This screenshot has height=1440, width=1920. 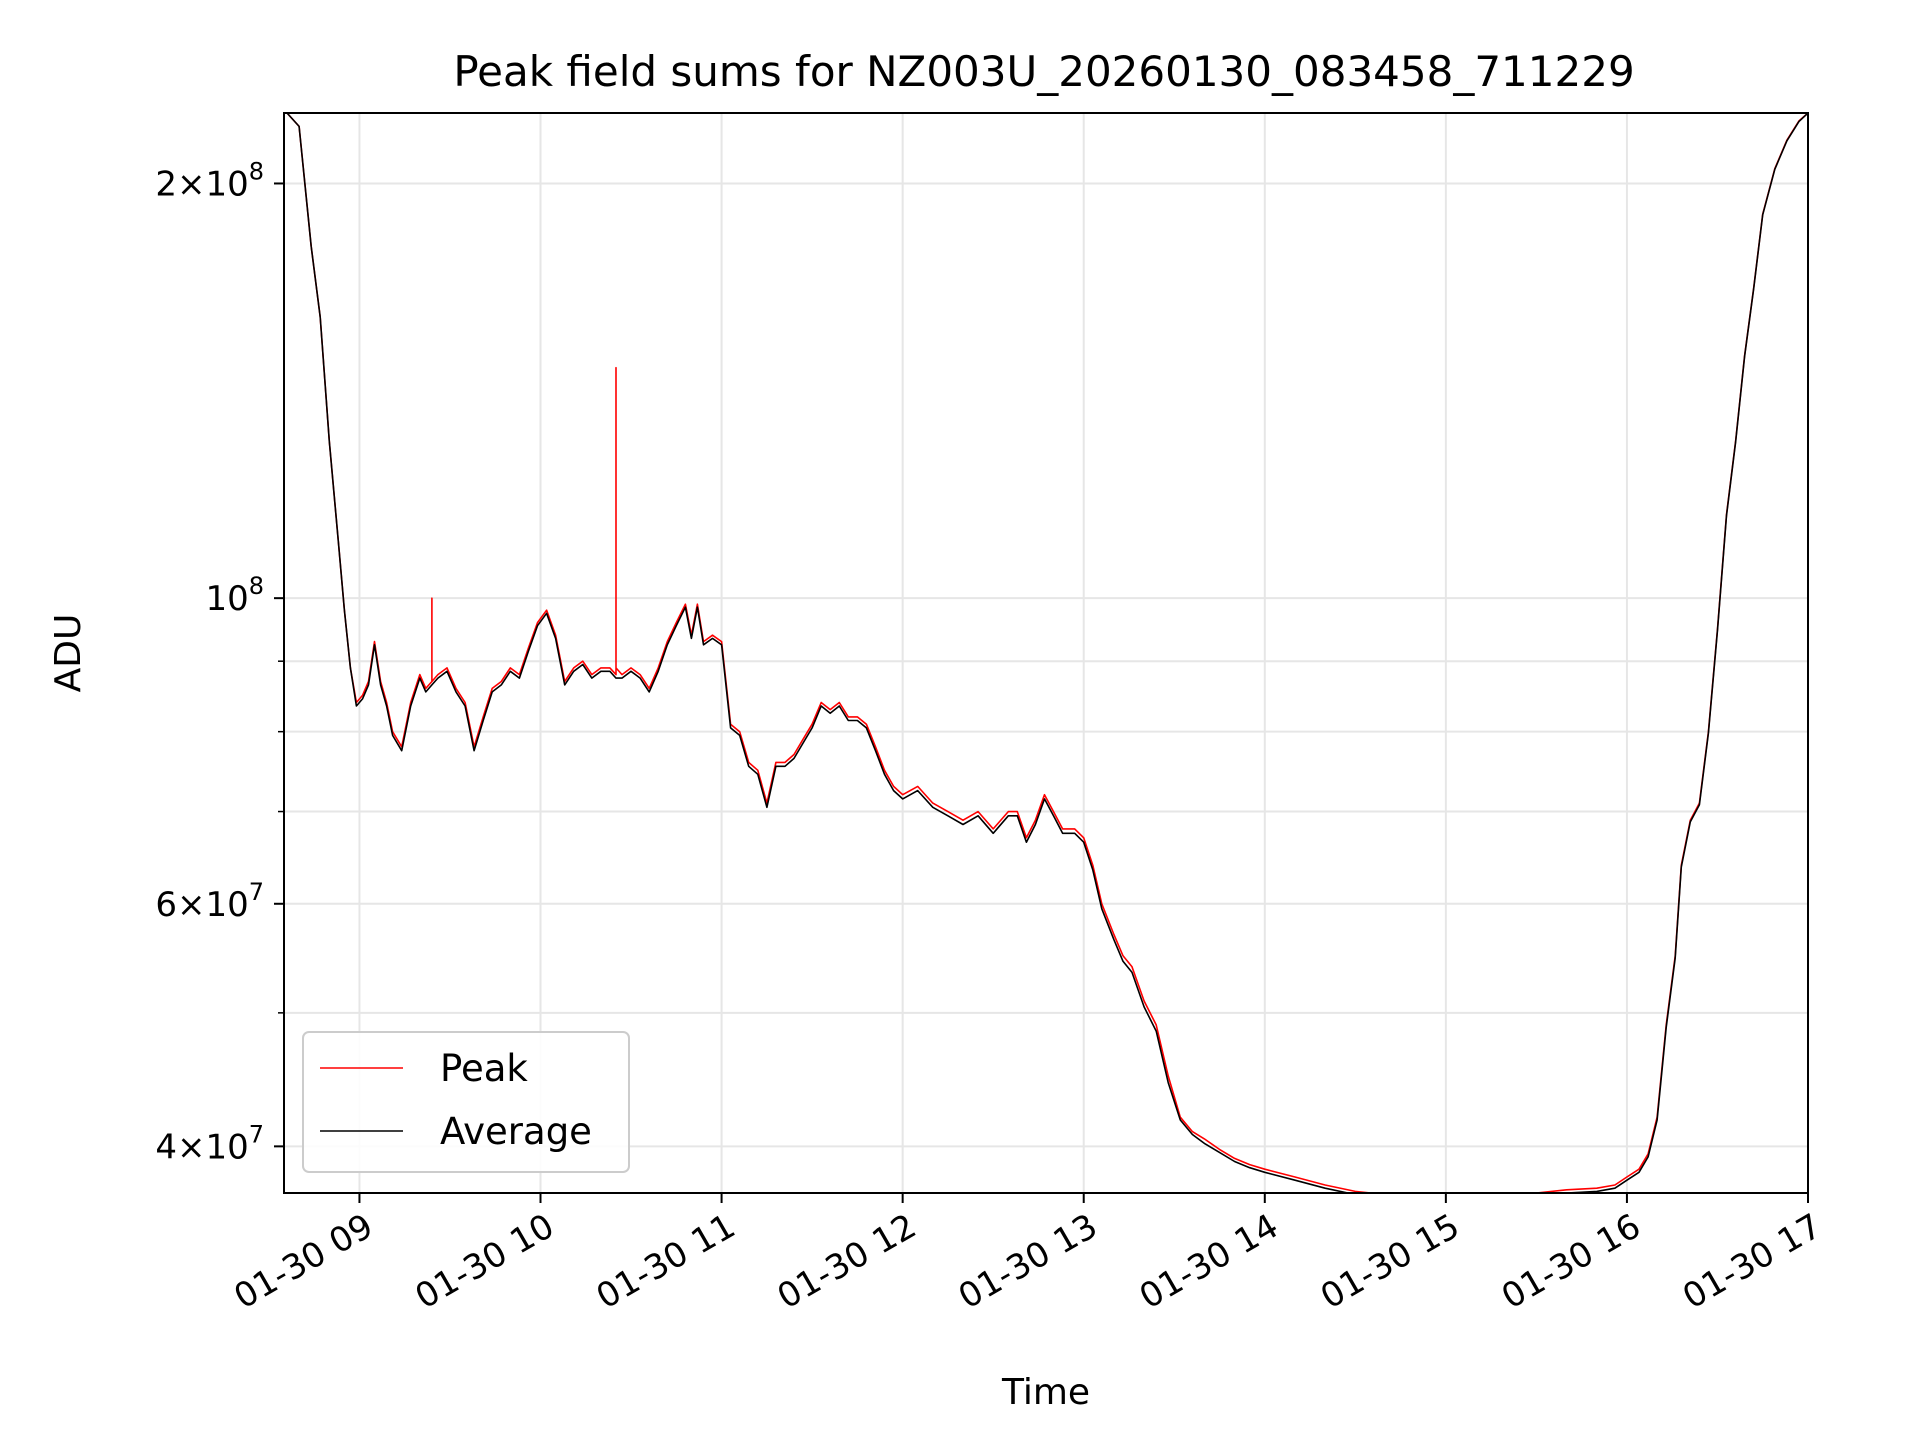 I want to click on y-tick-base: 2×10, so click(x=201, y=184).